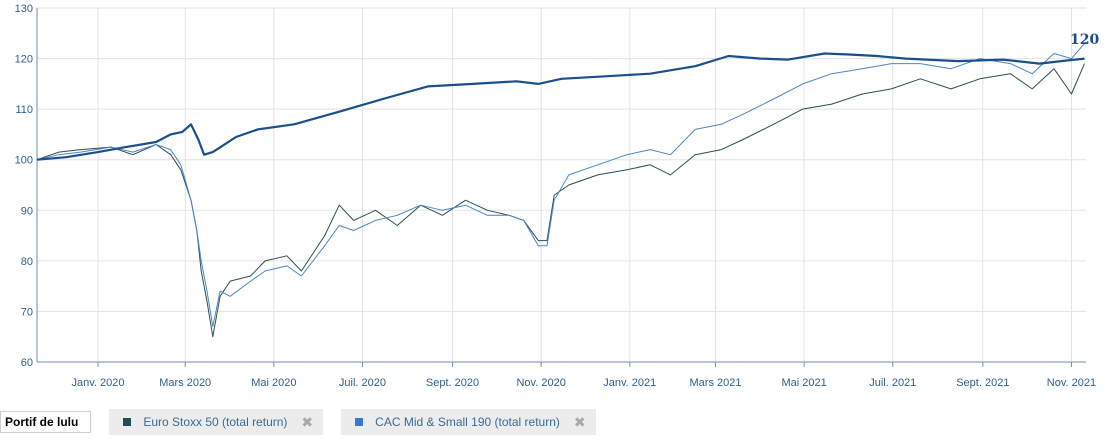 This screenshot has height=442, width=1107. Describe the element at coordinates (892, 383) in the screenshot. I see `x-tick-label: Juil. 2021` at that location.